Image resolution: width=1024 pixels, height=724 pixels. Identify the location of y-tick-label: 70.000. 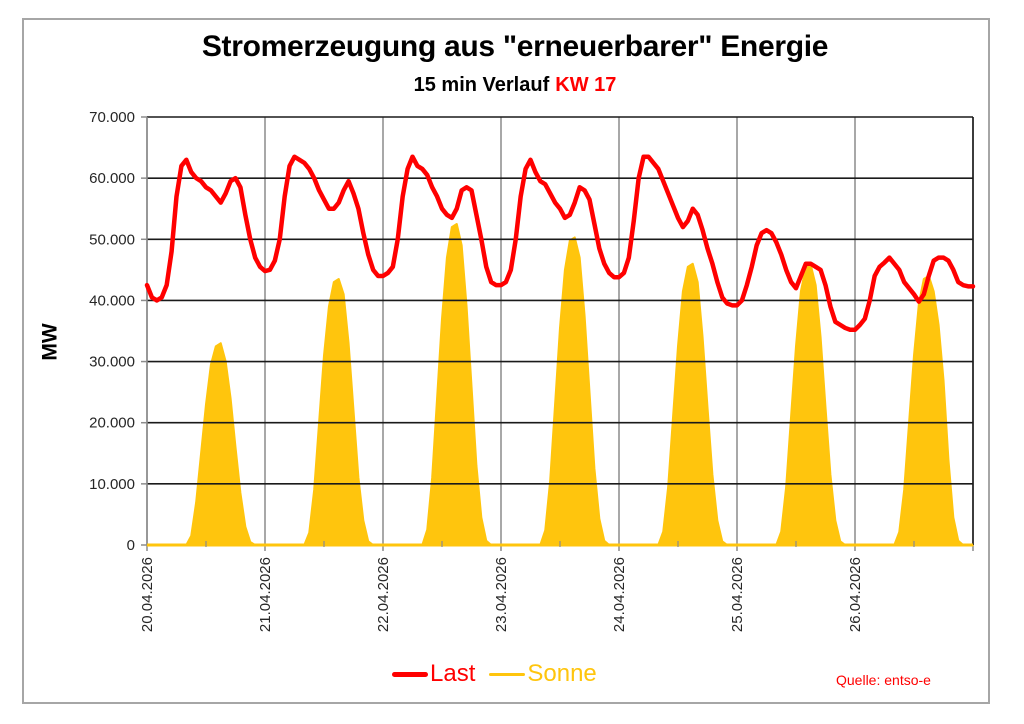
(112, 117).